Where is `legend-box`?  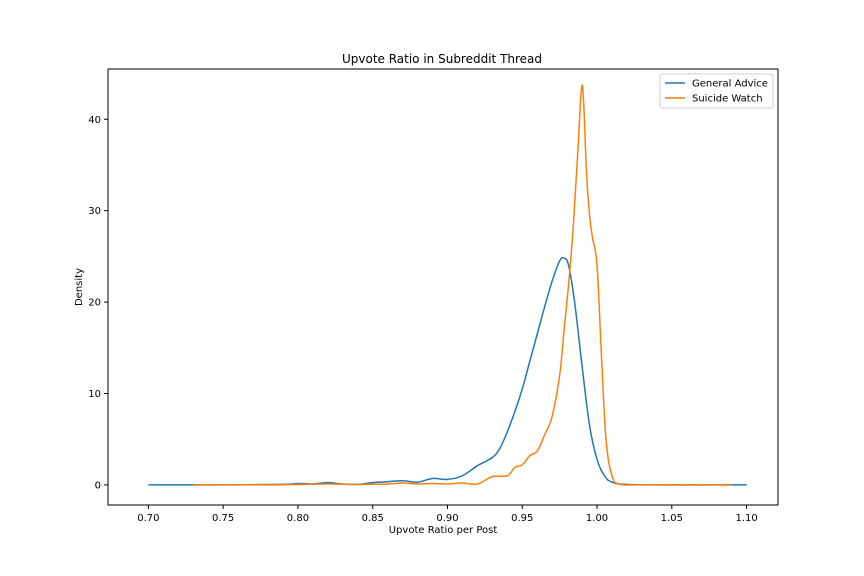
legend-box is located at coordinates (716, 91).